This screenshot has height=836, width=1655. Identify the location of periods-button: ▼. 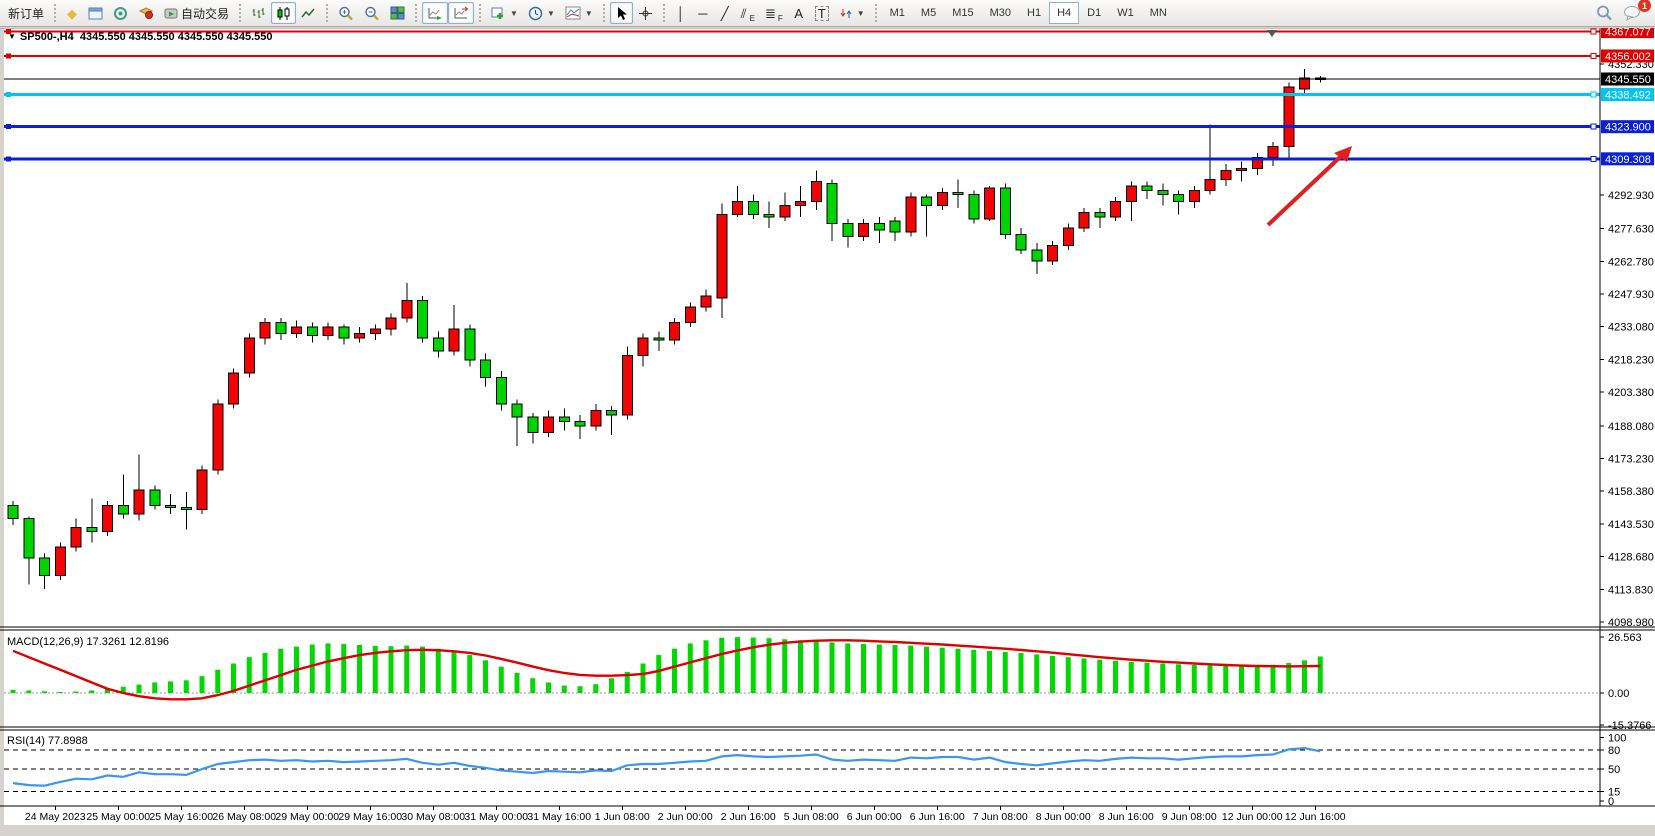
(541, 13).